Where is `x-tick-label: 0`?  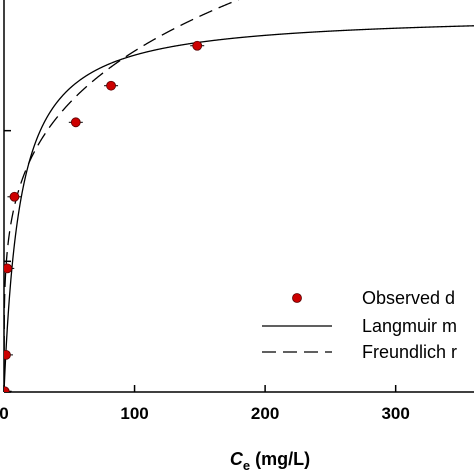
x-tick-label: 0 is located at coordinates (4, 413).